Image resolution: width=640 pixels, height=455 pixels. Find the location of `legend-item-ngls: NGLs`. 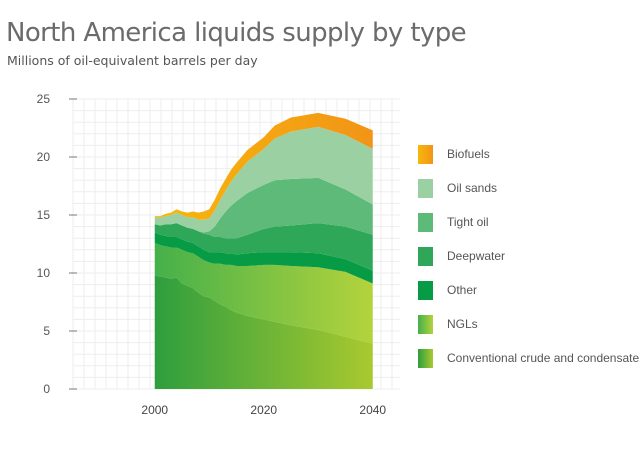

legend-item-ngls: NGLs is located at coordinates (528, 324).